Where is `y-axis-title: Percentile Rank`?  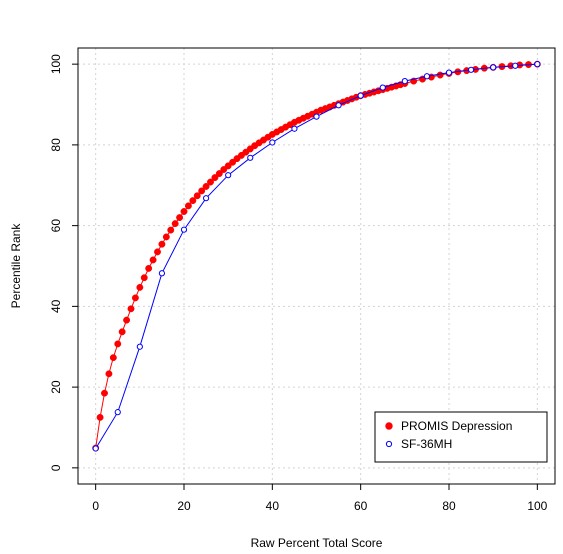 y-axis-title: Percentile Rank is located at coordinates (16, 266).